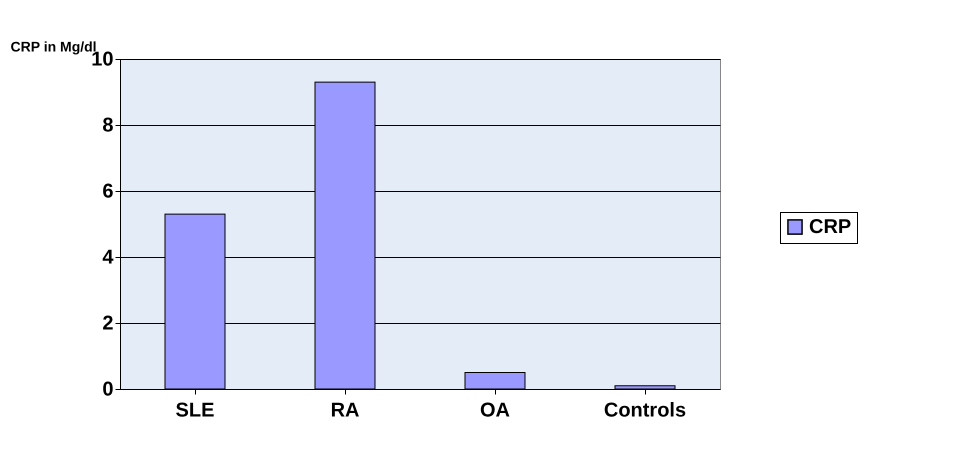 The image size is (954, 457). I want to click on y-tick-label: 0, so click(108, 389).